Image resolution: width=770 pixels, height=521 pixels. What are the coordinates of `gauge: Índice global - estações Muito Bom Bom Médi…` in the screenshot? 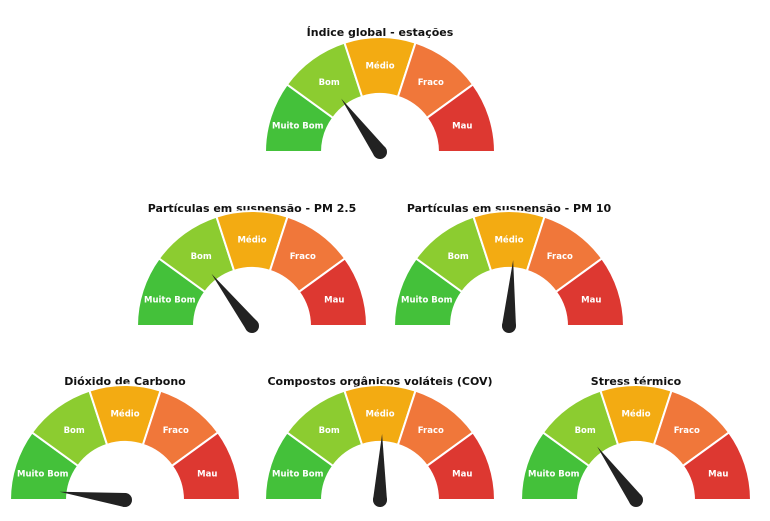 It's located at (380, 92).